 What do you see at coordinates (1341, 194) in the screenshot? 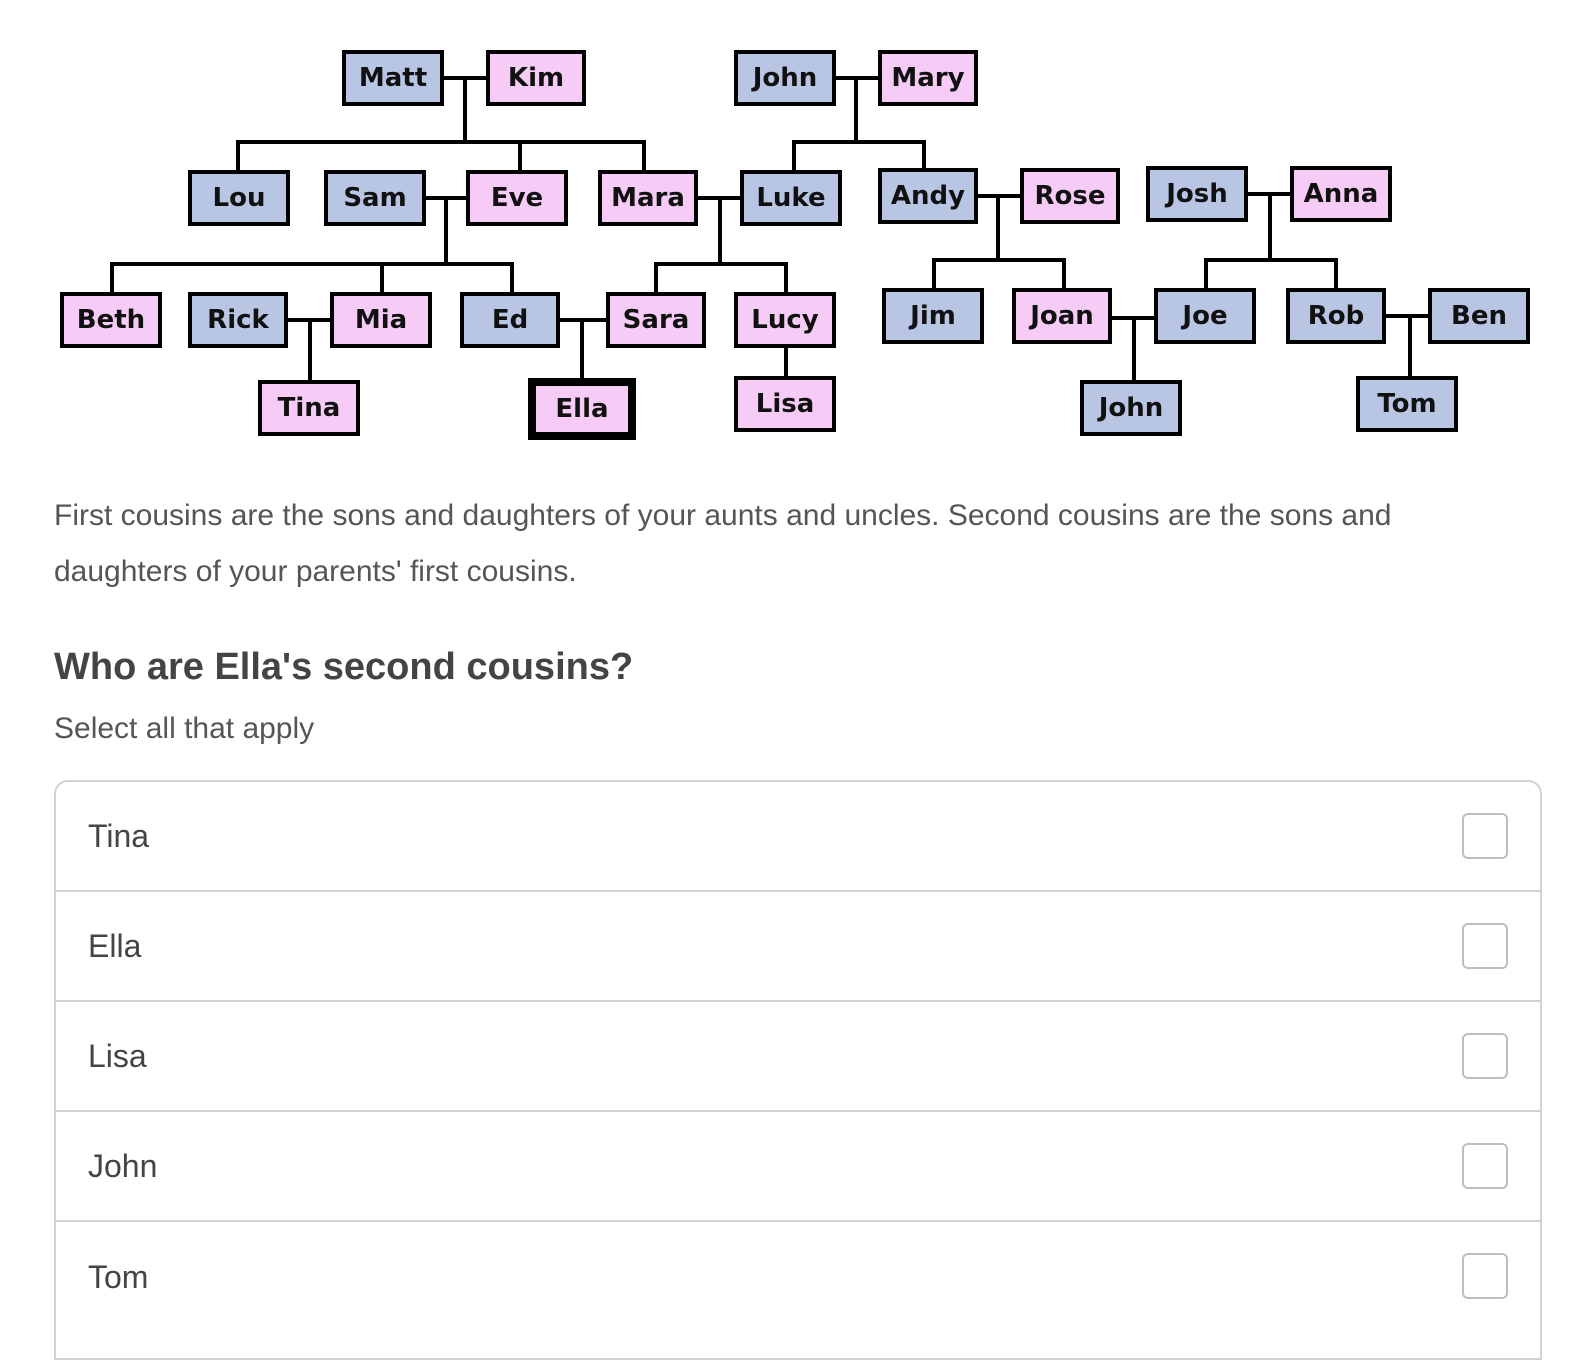
I see `person-box: Anna` at bounding box center [1341, 194].